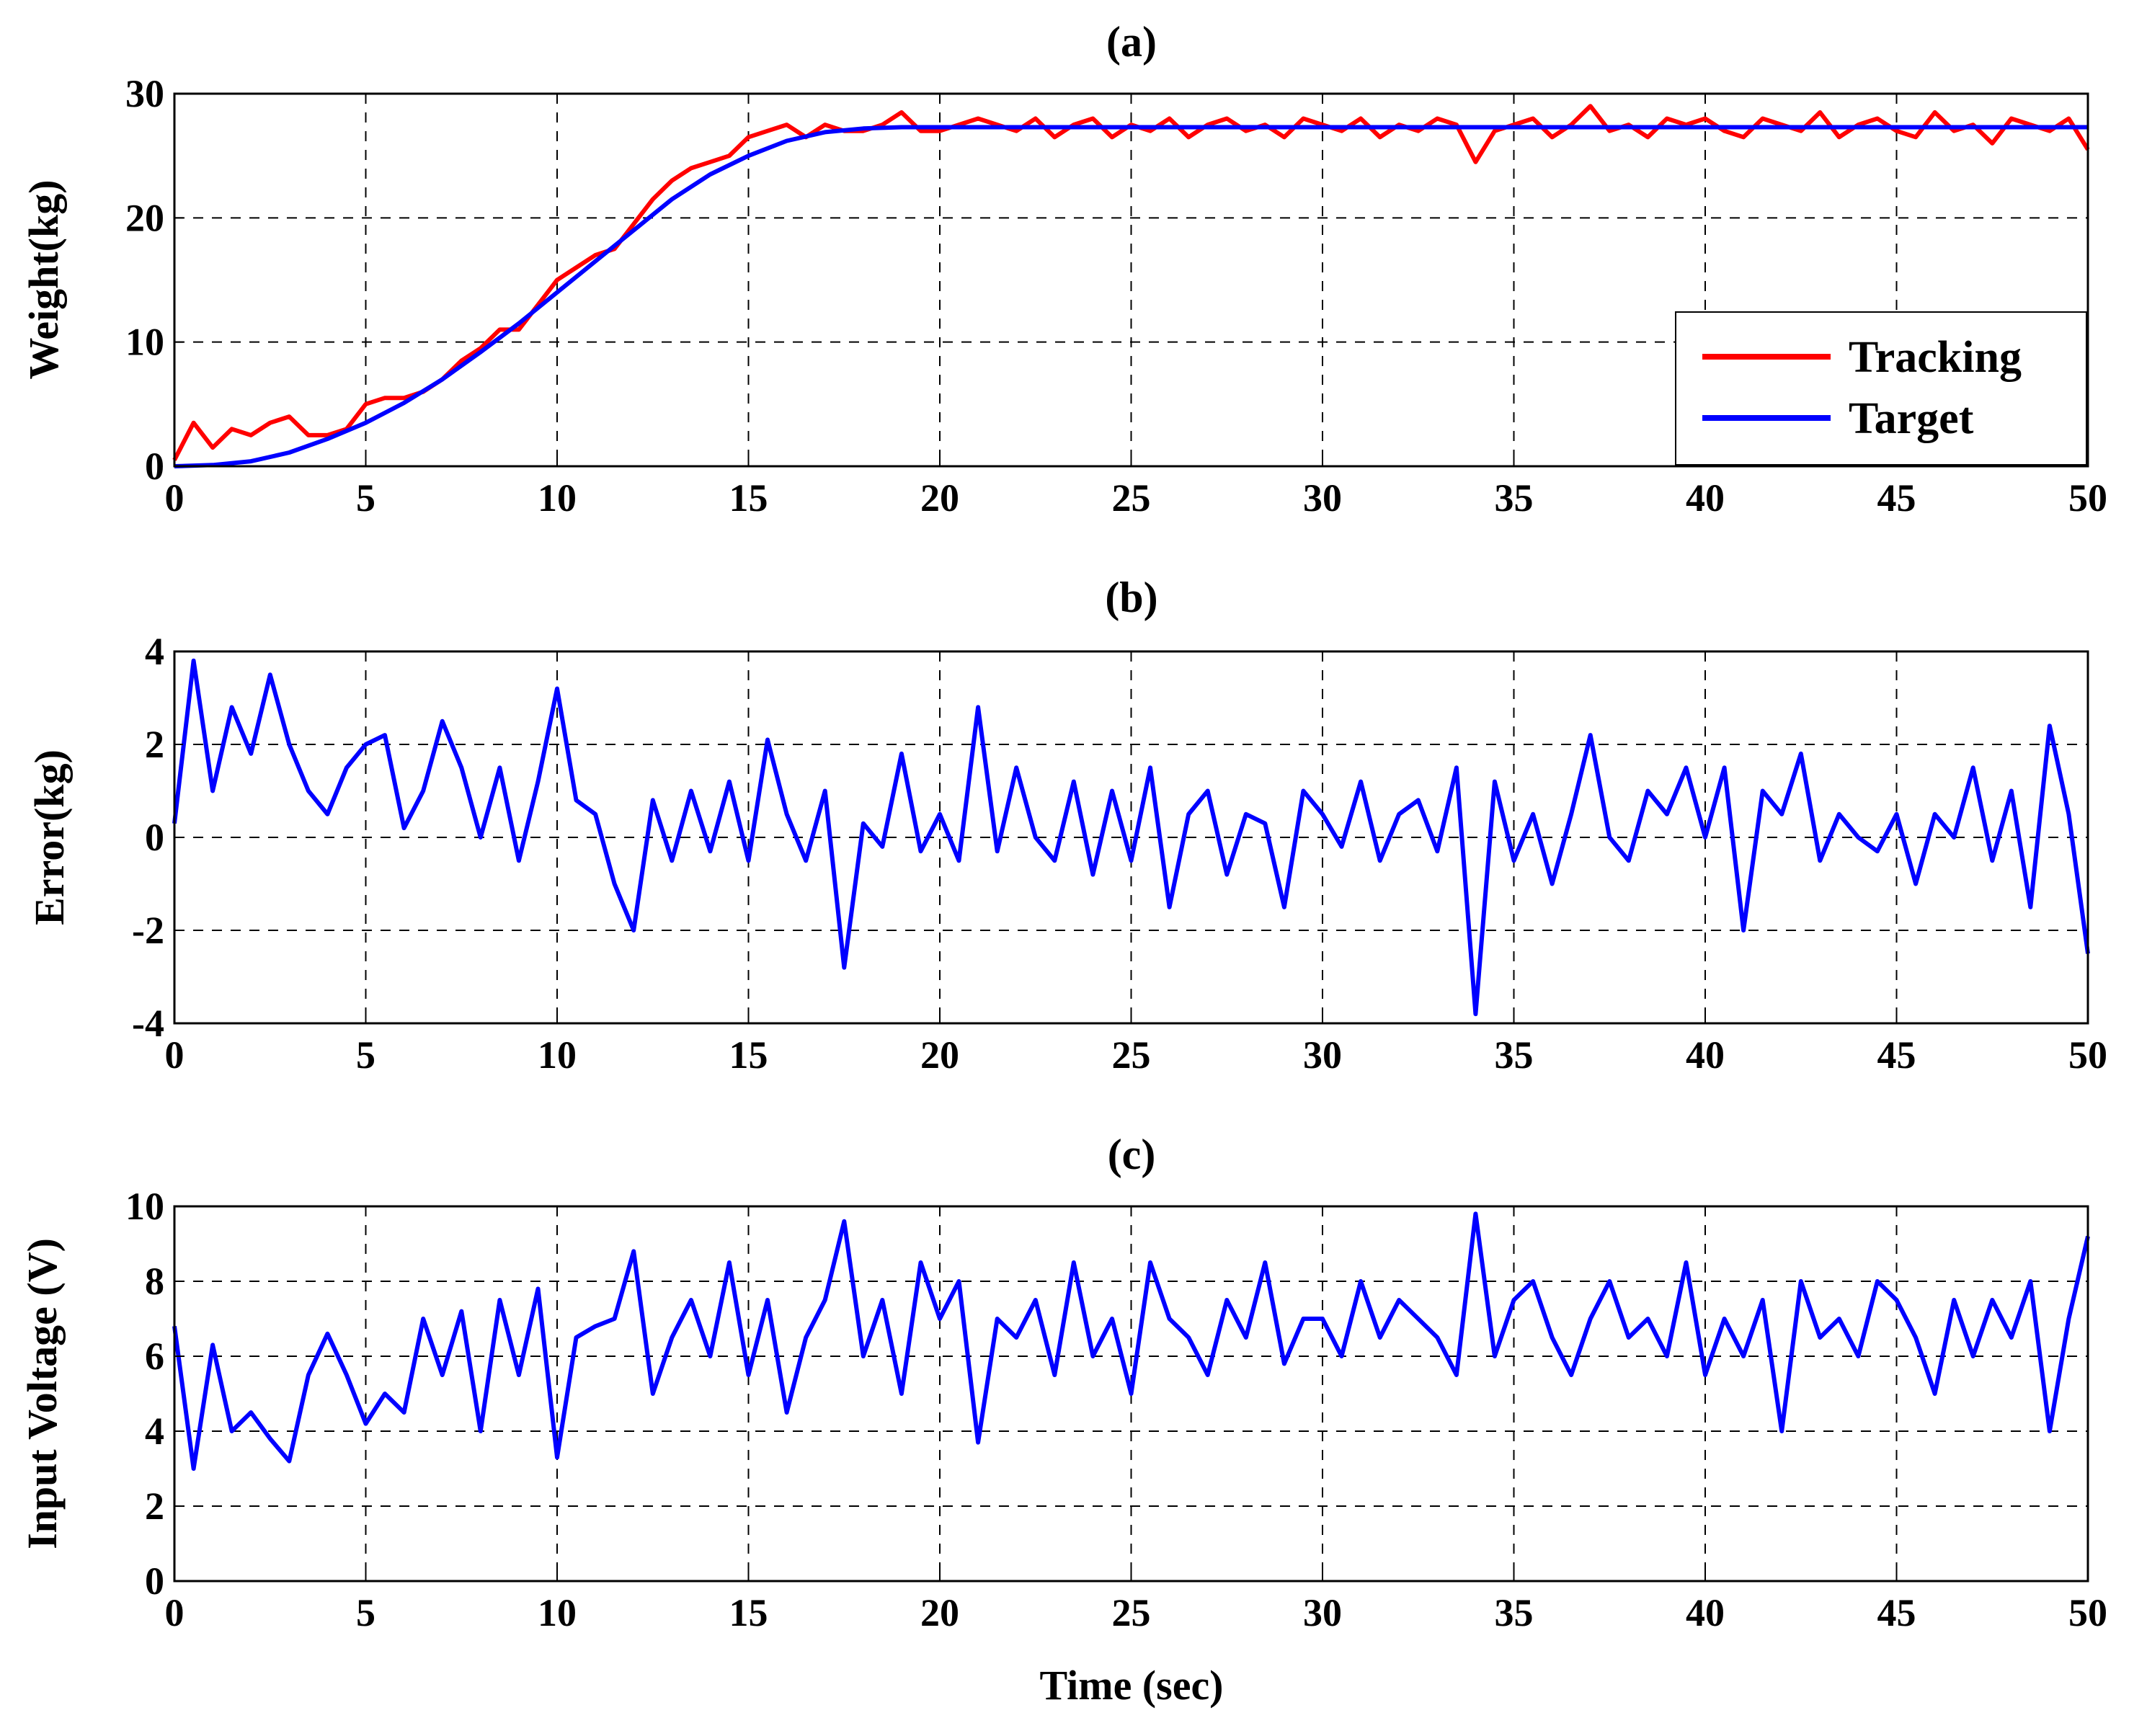 Image resolution: width=2147 pixels, height=1736 pixels. What do you see at coordinates (175, 498) in the screenshot?
I see `panel-a-x-tick-label: 0` at bounding box center [175, 498].